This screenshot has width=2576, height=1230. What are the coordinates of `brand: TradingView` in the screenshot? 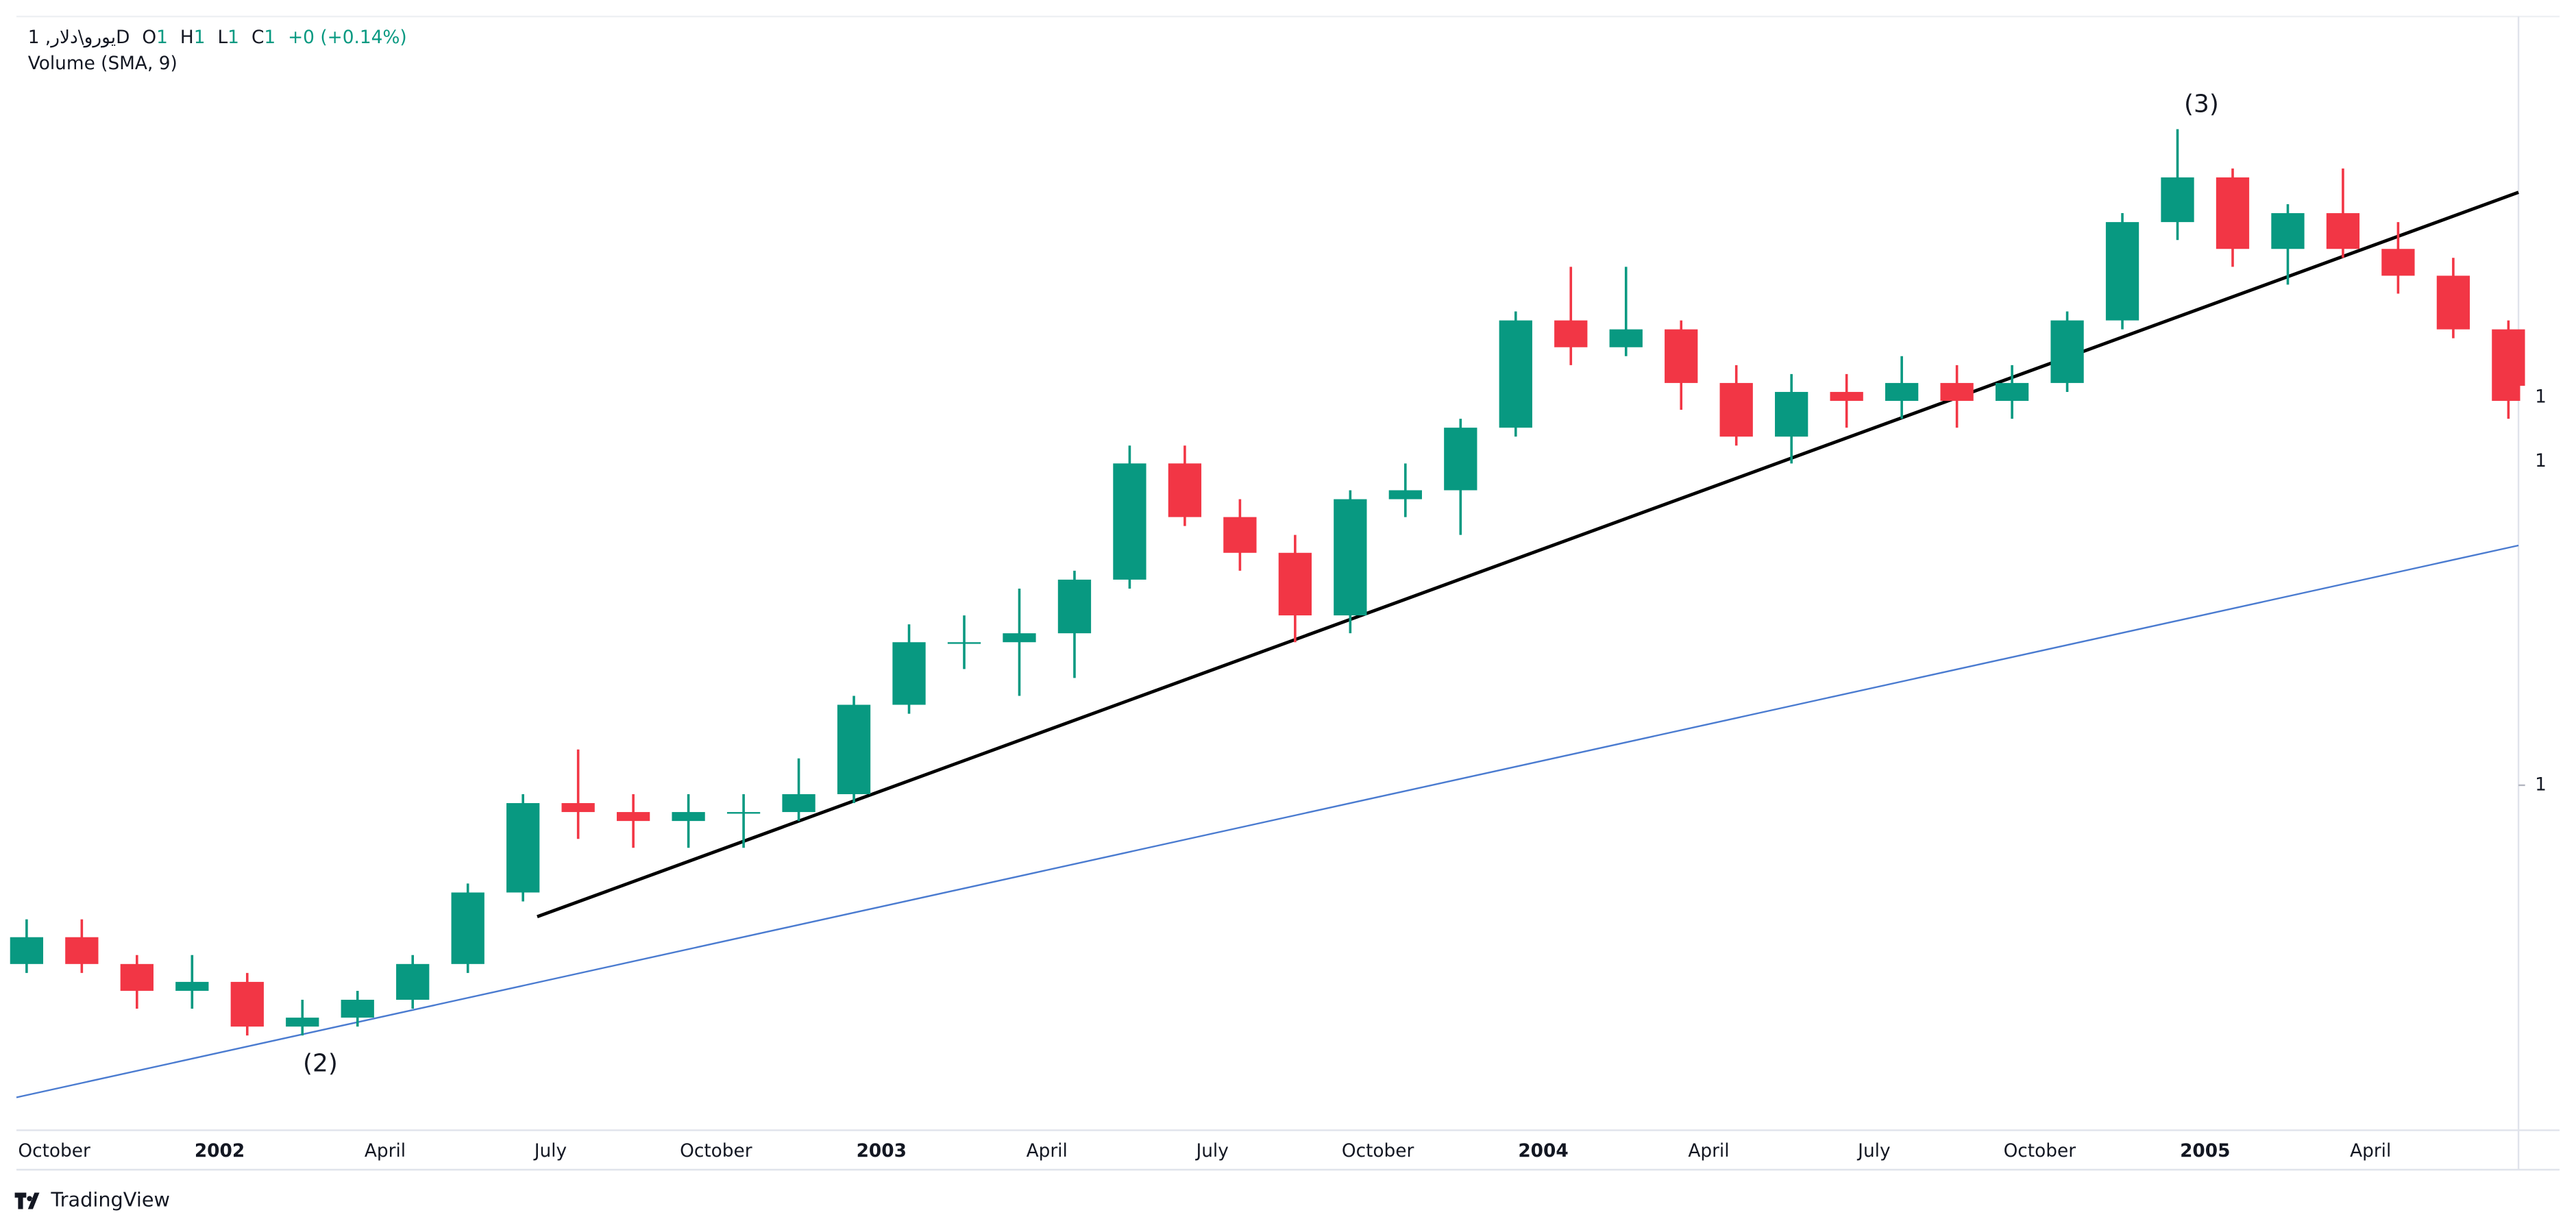 It's located at (110, 1199).